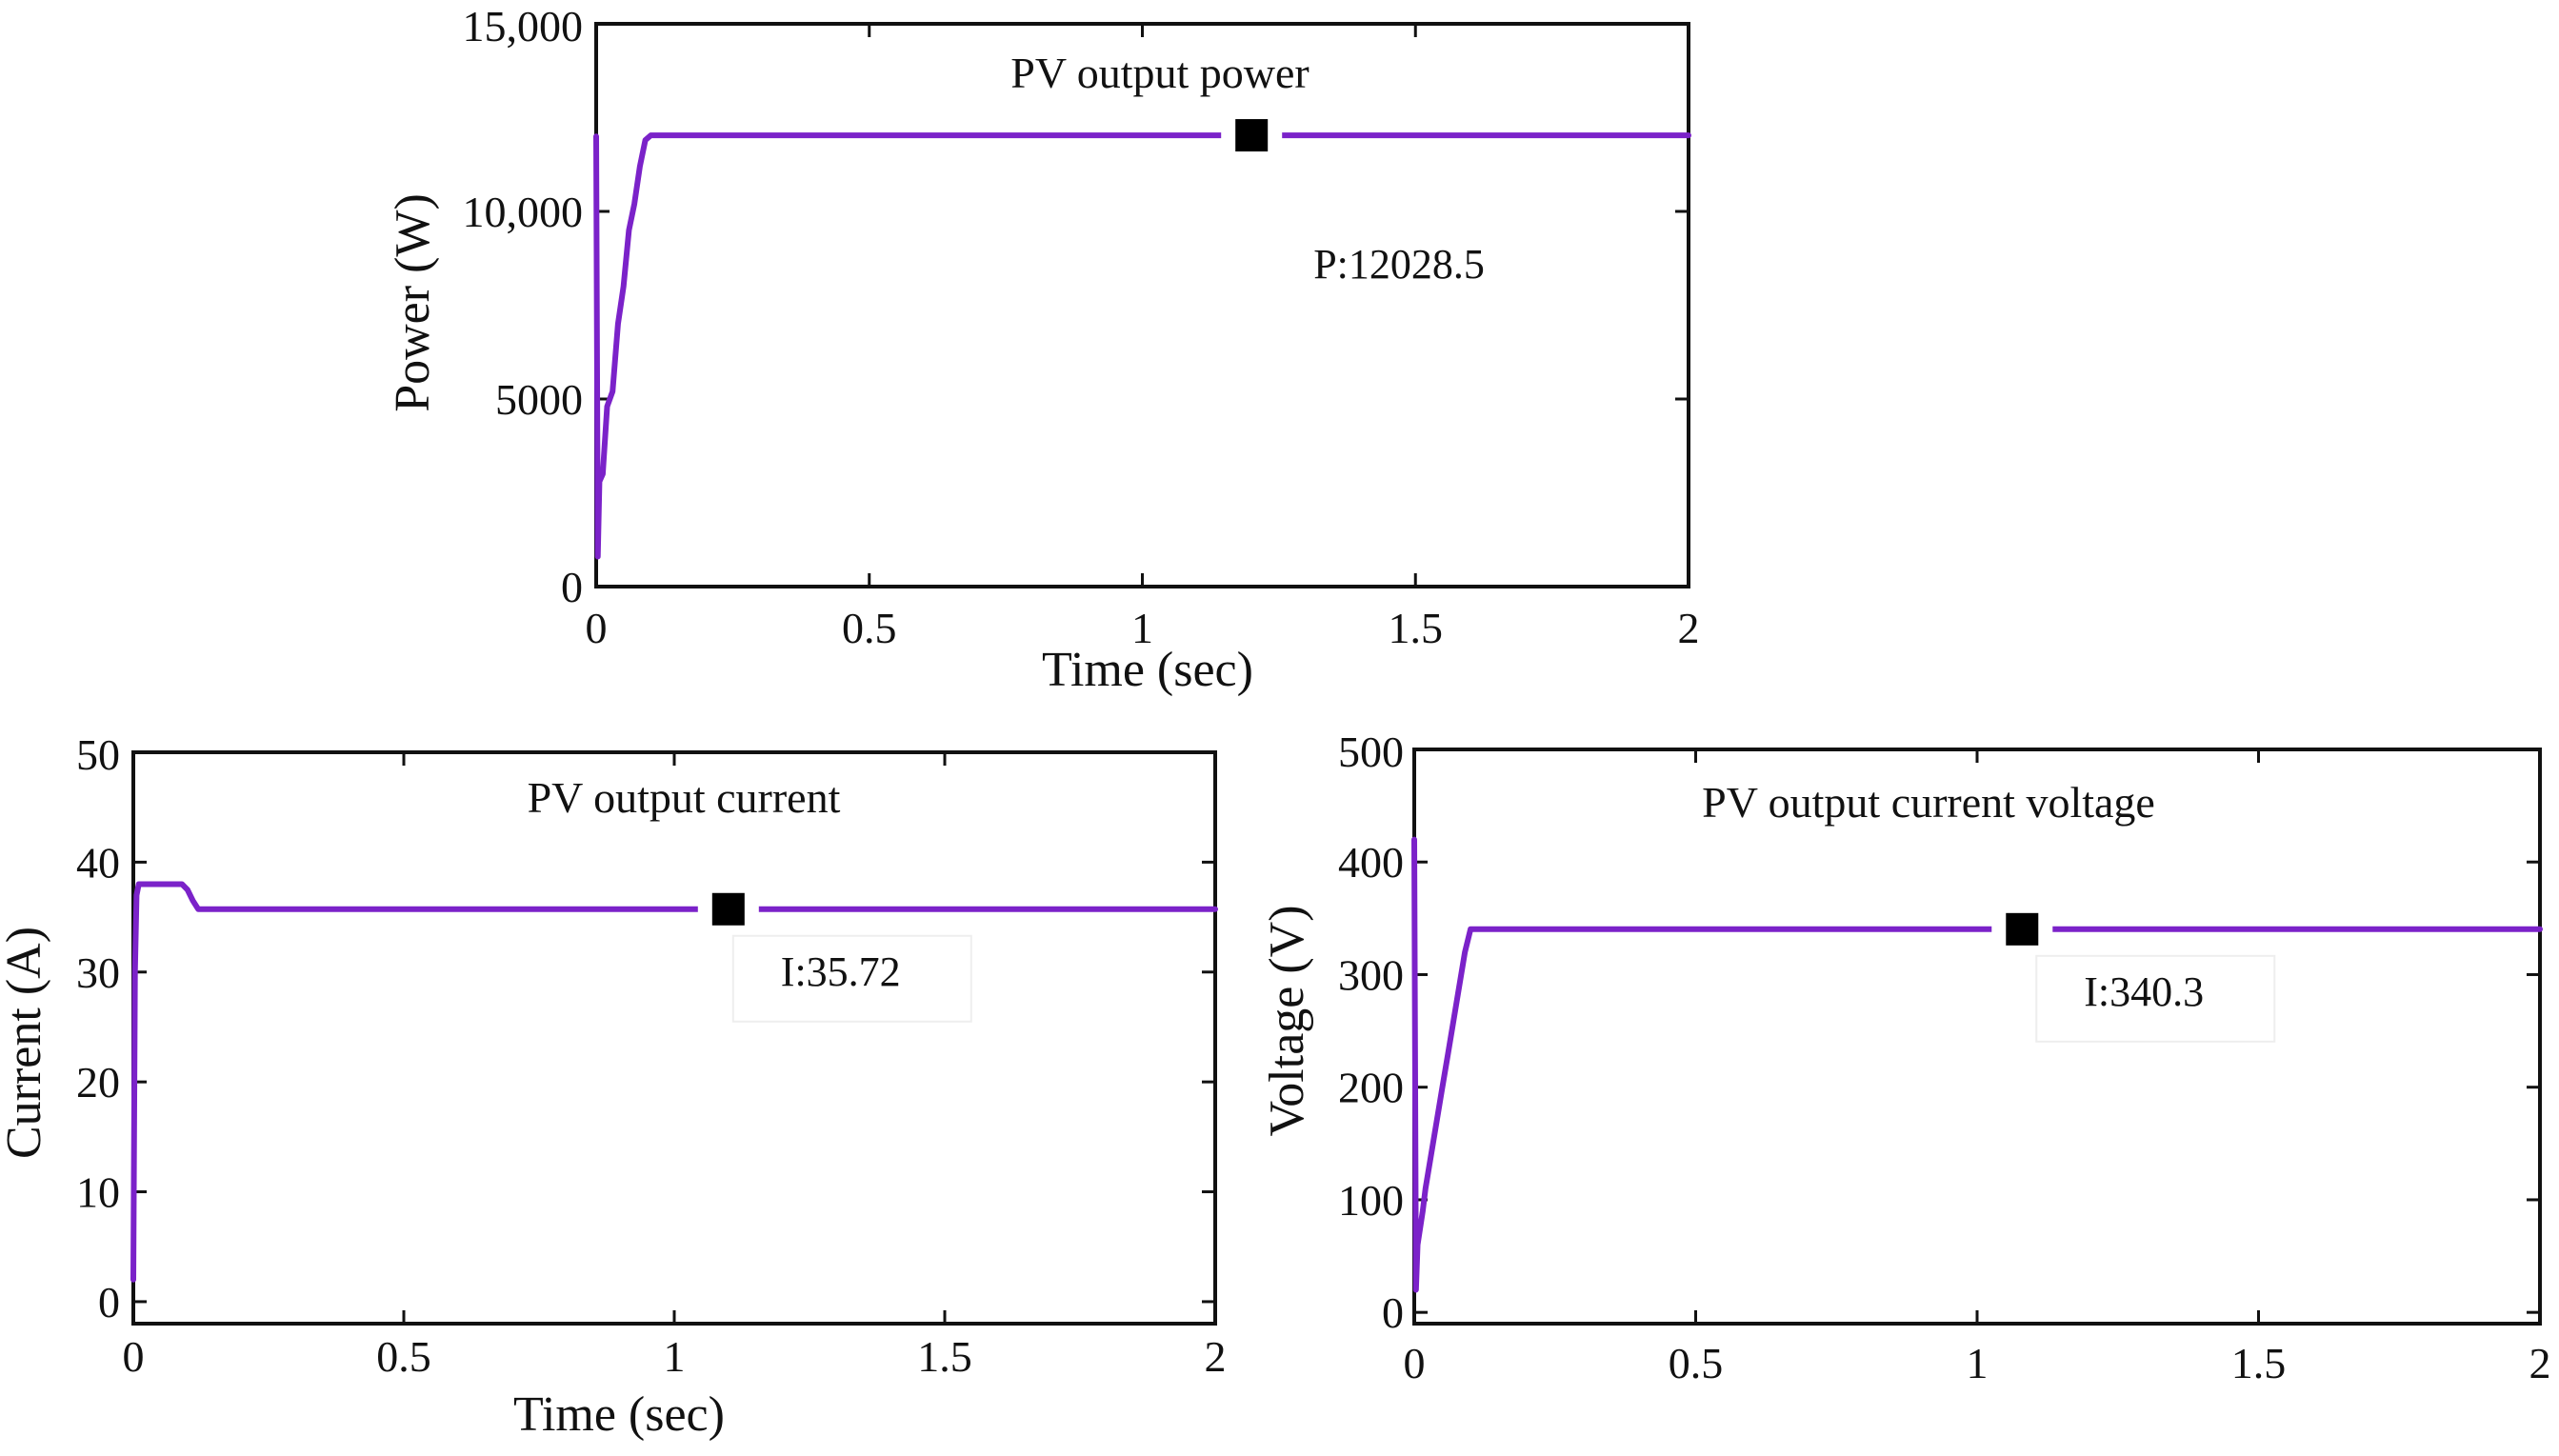  I want to click on current-chart-title: PV output current, so click(684, 797).